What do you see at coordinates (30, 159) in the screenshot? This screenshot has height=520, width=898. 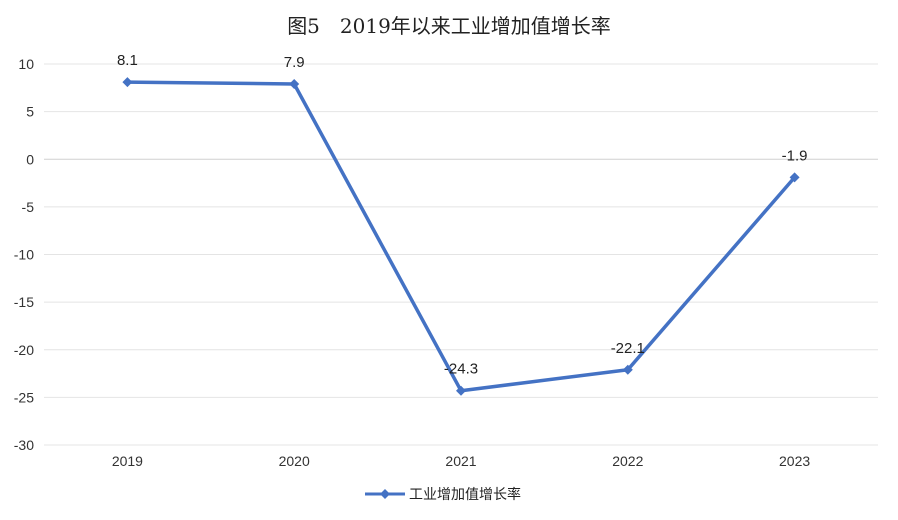 I see `y-tick-label: 0` at bounding box center [30, 159].